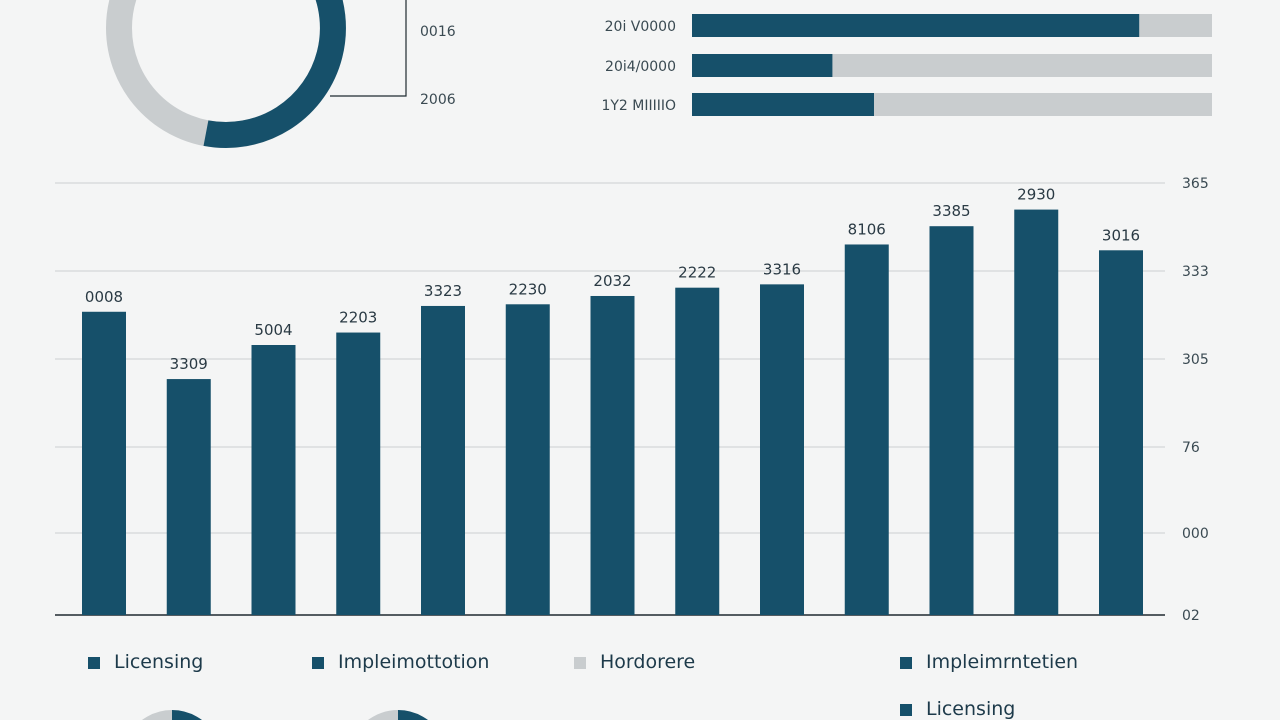 The width and height of the screenshot is (1280, 720). I want to click on y-tick-label: 000, so click(1195, 534).